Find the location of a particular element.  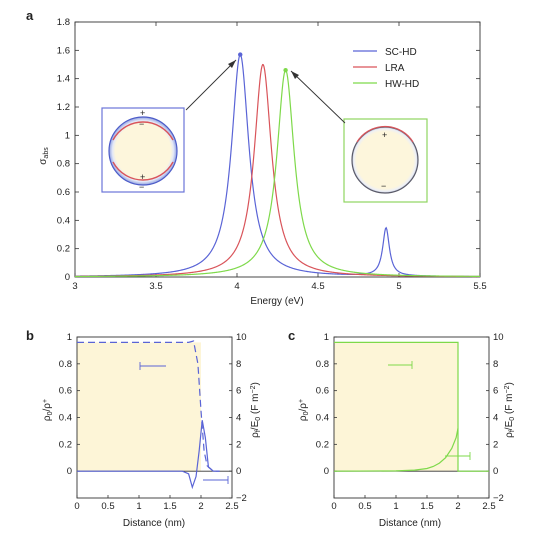

panel-c-ylabel-right: ρf/E0 (F m−2) is located at coordinates (510, 410).